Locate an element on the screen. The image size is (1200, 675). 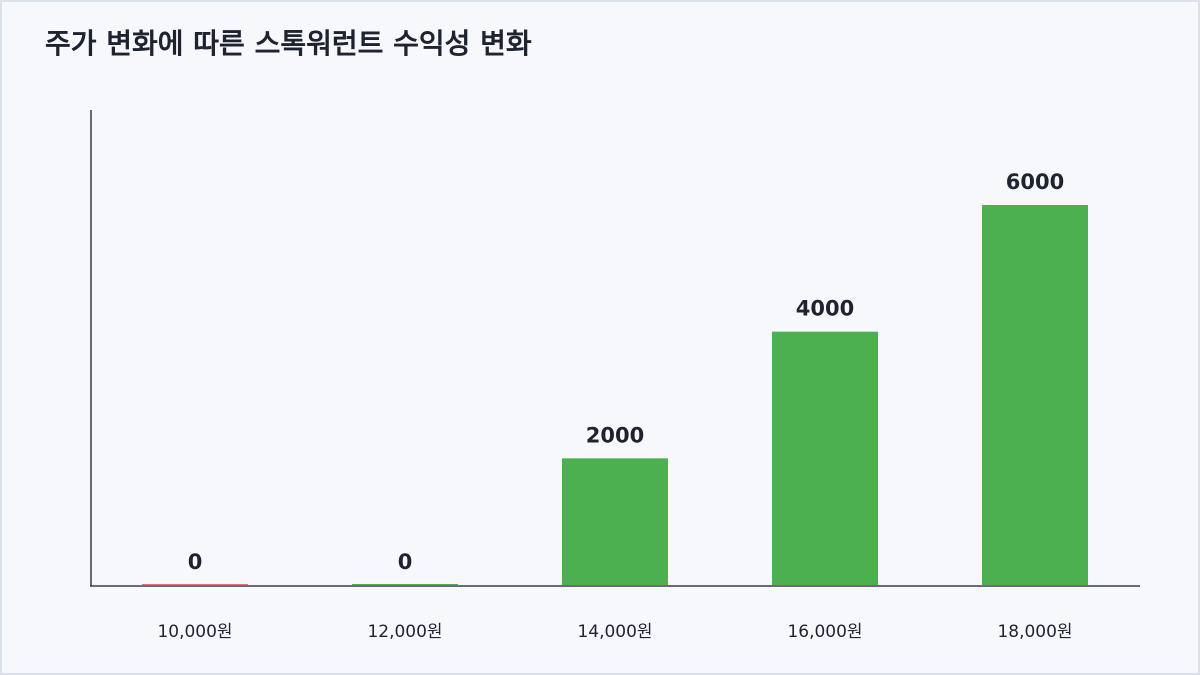
data-label: 2000 is located at coordinates (615, 435).